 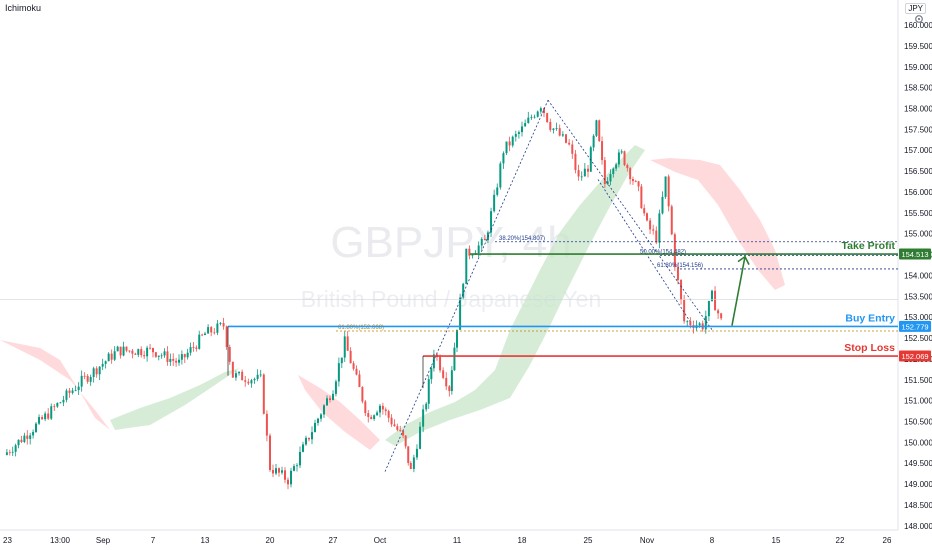 I want to click on take-profit-price-tag-text: 154.513, so click(x=914, y=254).